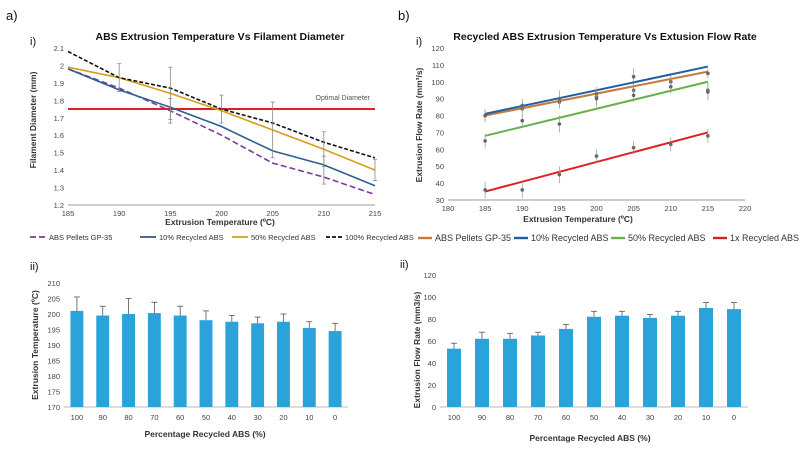 The width and height of the screenshot is (809, 451). I want to click on x-tick-label: 60, so click(566, 417).